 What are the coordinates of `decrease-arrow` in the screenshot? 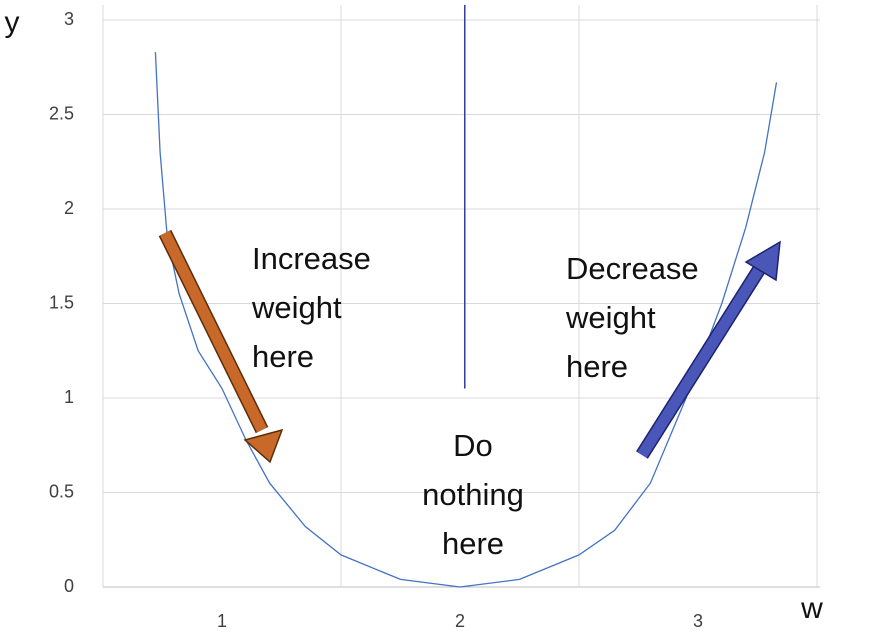 It's located at (708, 349).